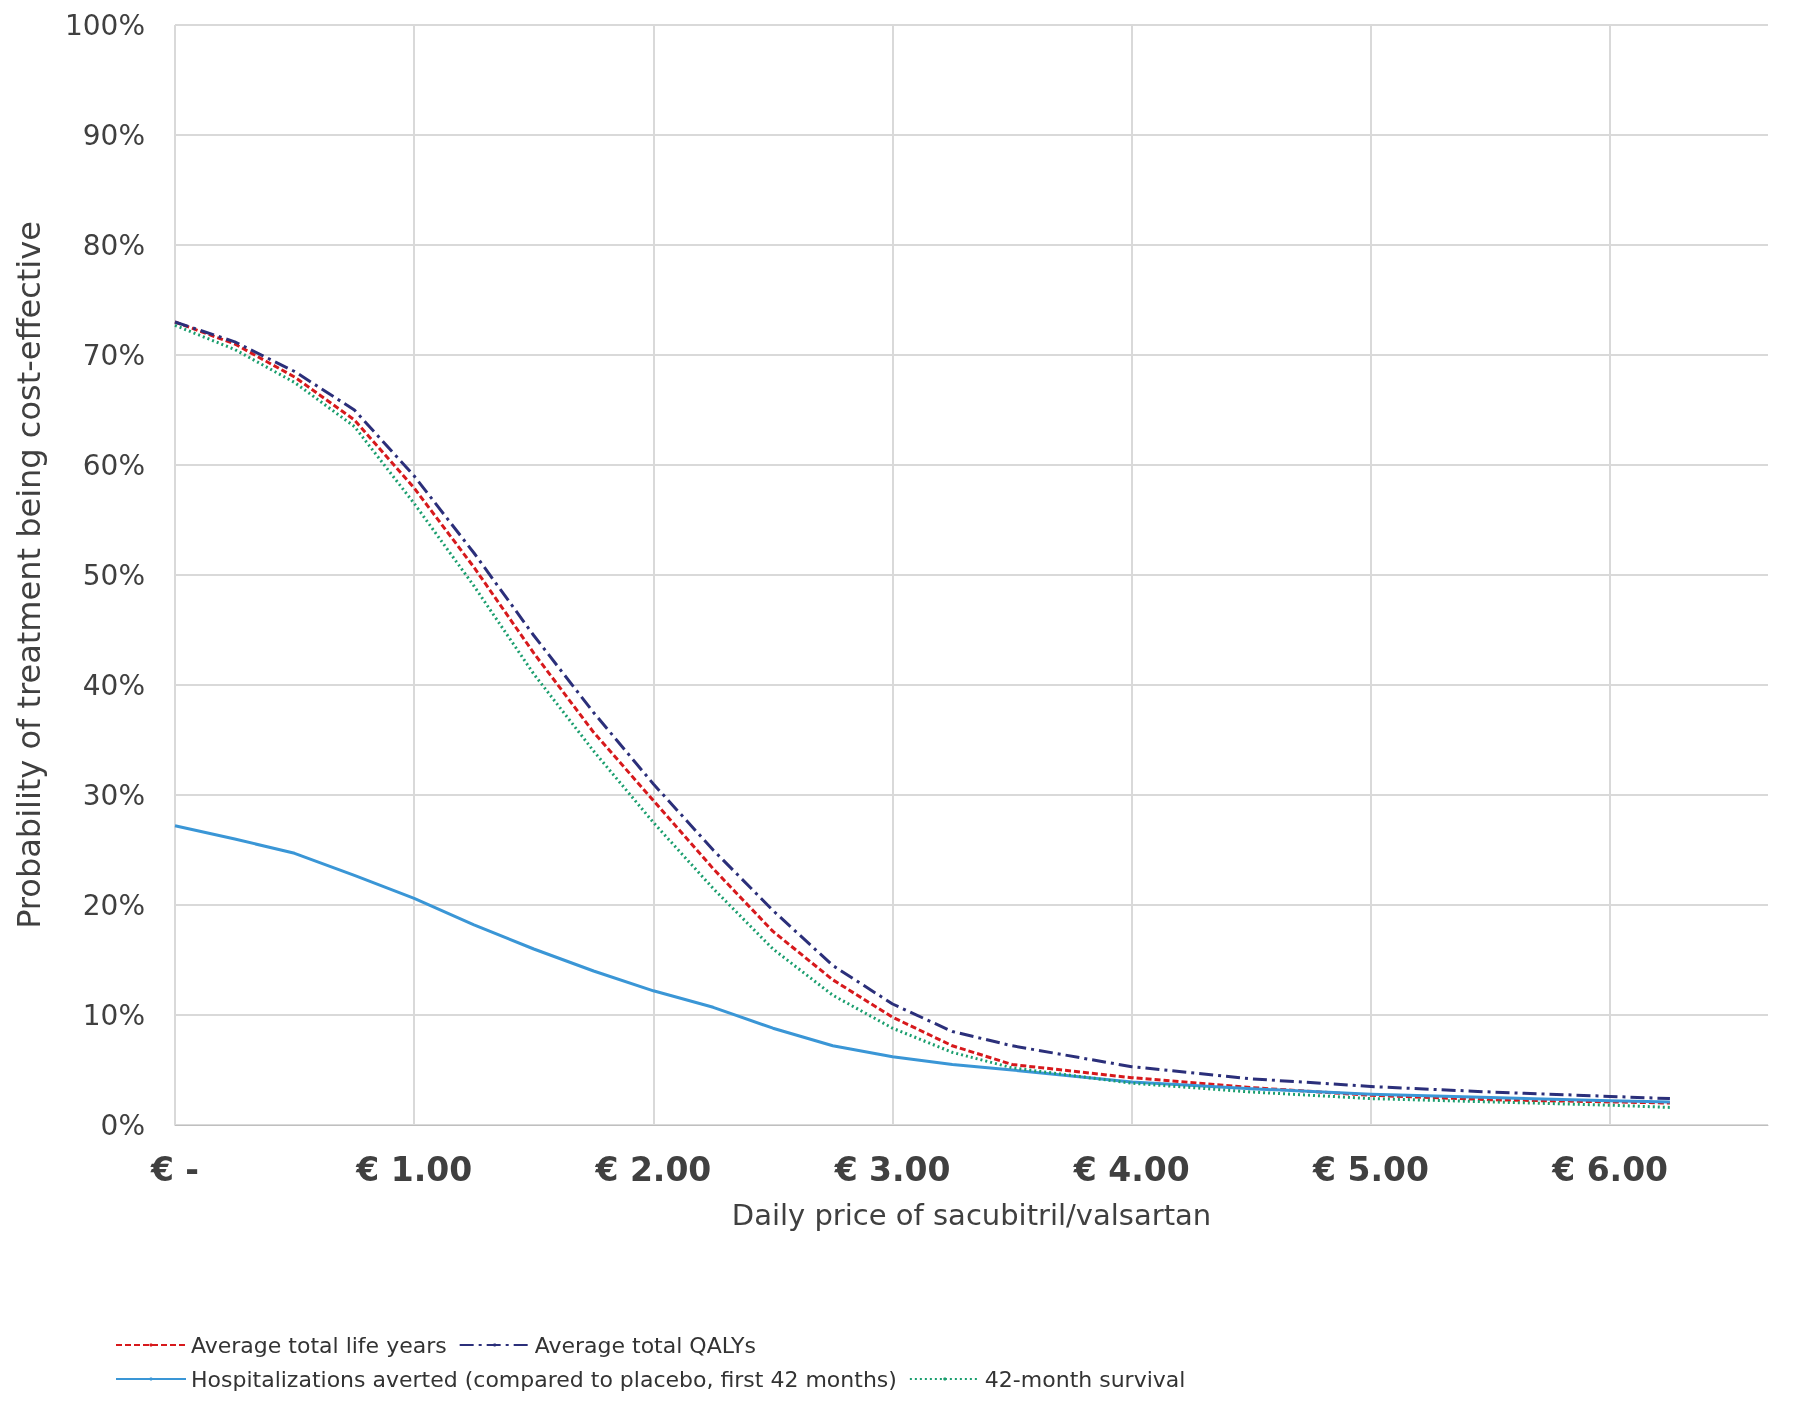 The height and width of the screenshot is (1415, 1798). Describe the element at coordinates (113, 905) in the screenshot. I see `y-tick-label: 20%` at that location.